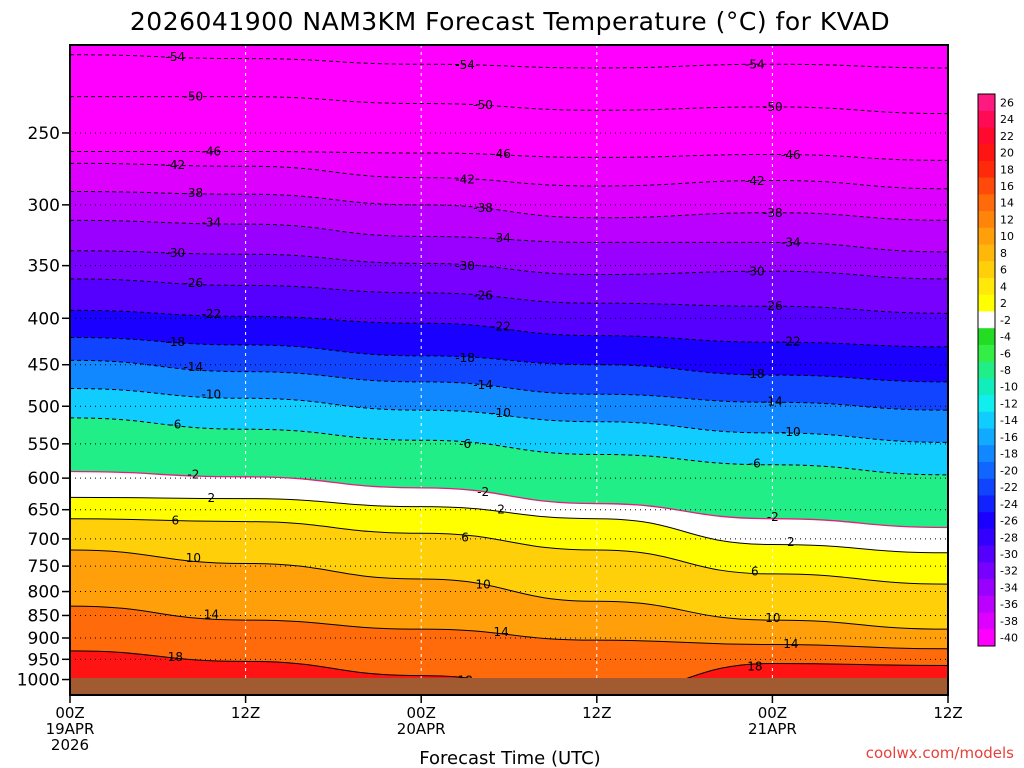 The height and width of the screenshot is (768, 1024). What do you see at coordinates (509, 385) in the screenshot?
I see `isotherm--14` at bounding box center [509, 385].